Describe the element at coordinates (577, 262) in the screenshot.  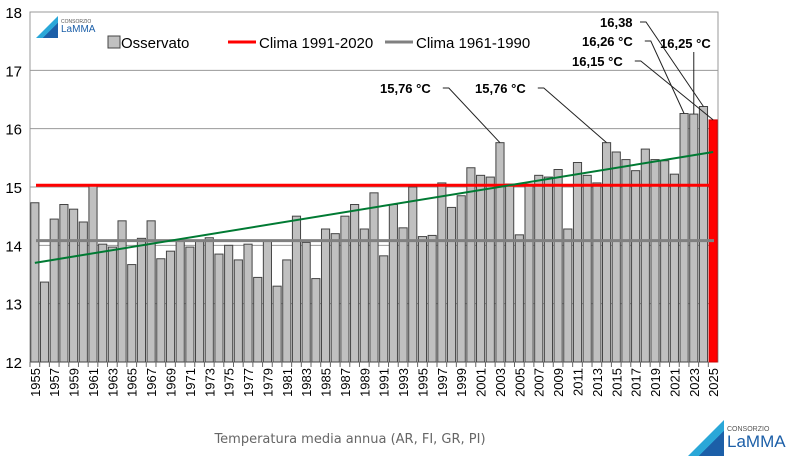
I see `bar-2011` at that location.